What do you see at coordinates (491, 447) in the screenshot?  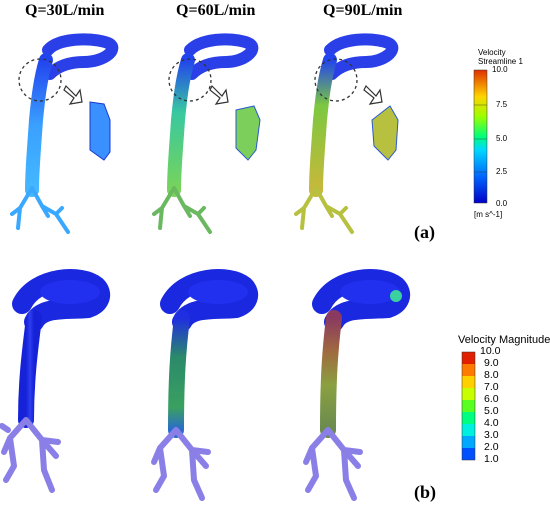 I see `colorbar-b-tick: 2.0` at bounding box center [491, 447].